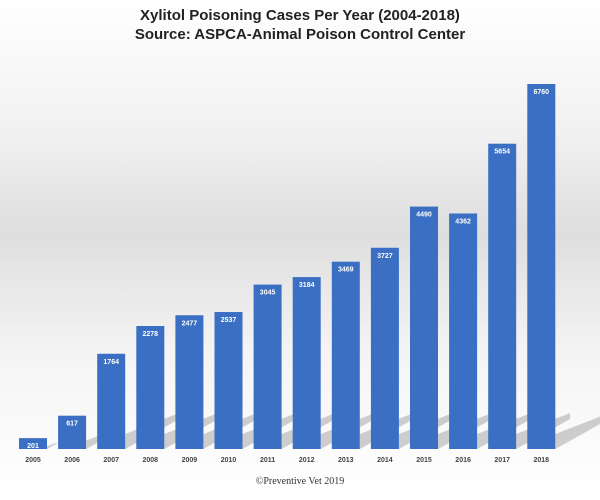 Image resolution: width=600 pixels, height=500 pixels. Describe the element at coordinates (111, 362) in the screenshot. I see `data-label: 1764` at that location.